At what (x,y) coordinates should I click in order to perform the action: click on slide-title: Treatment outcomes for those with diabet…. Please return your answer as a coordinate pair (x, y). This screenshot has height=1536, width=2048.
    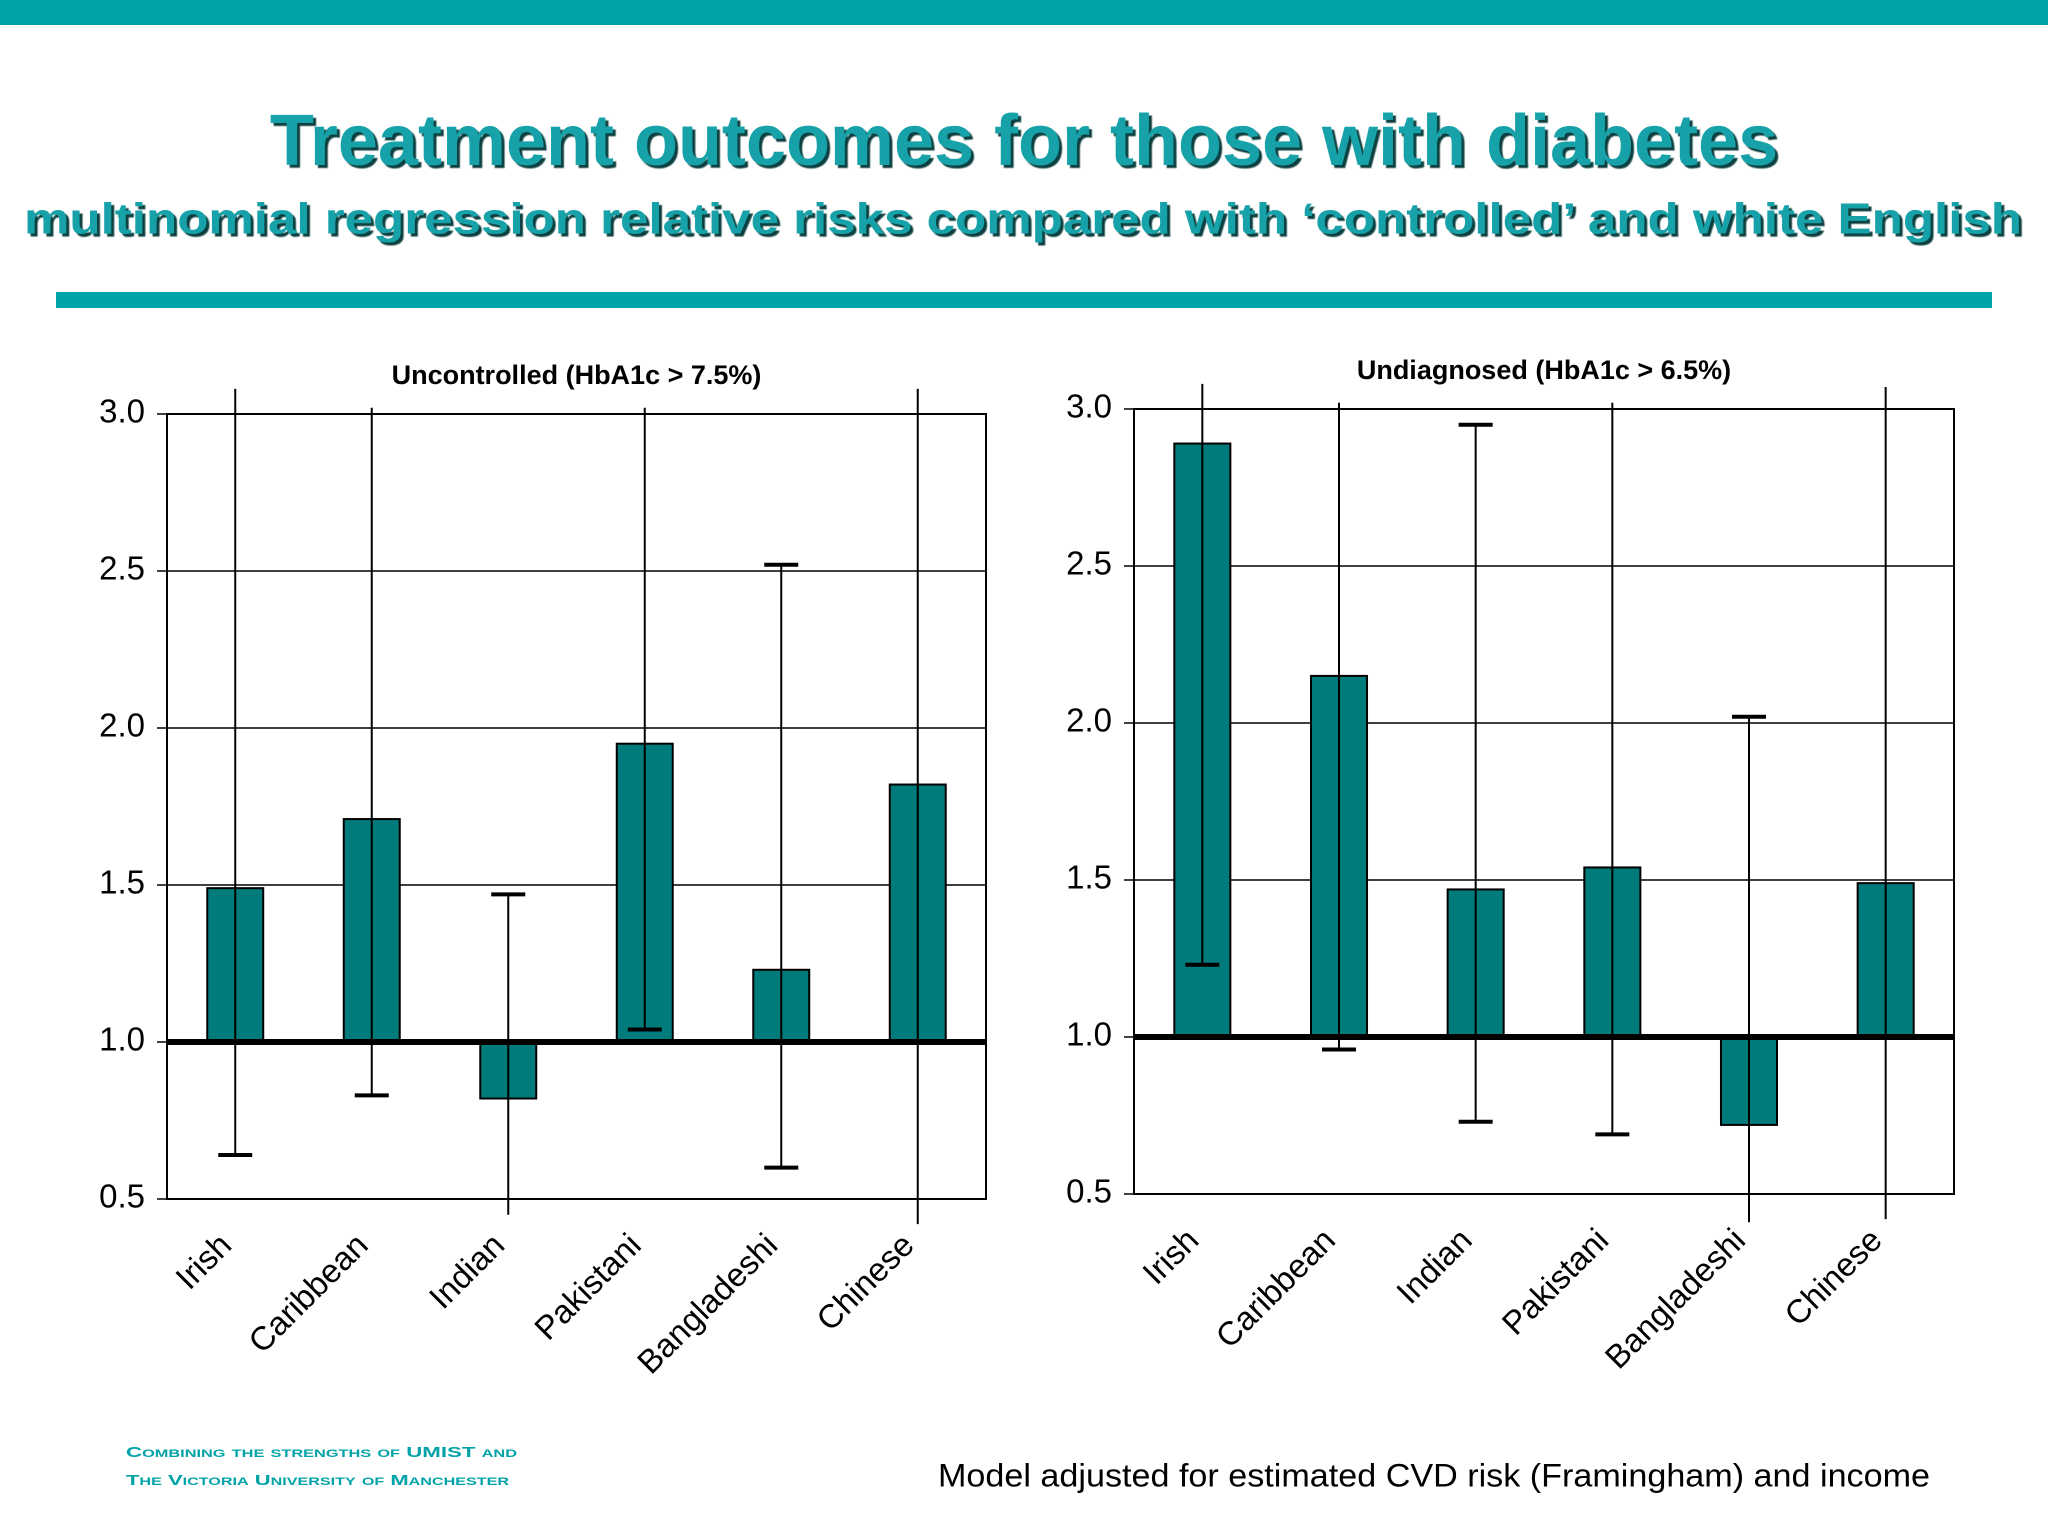
    Looking at the image, I should click on (1024, 141).